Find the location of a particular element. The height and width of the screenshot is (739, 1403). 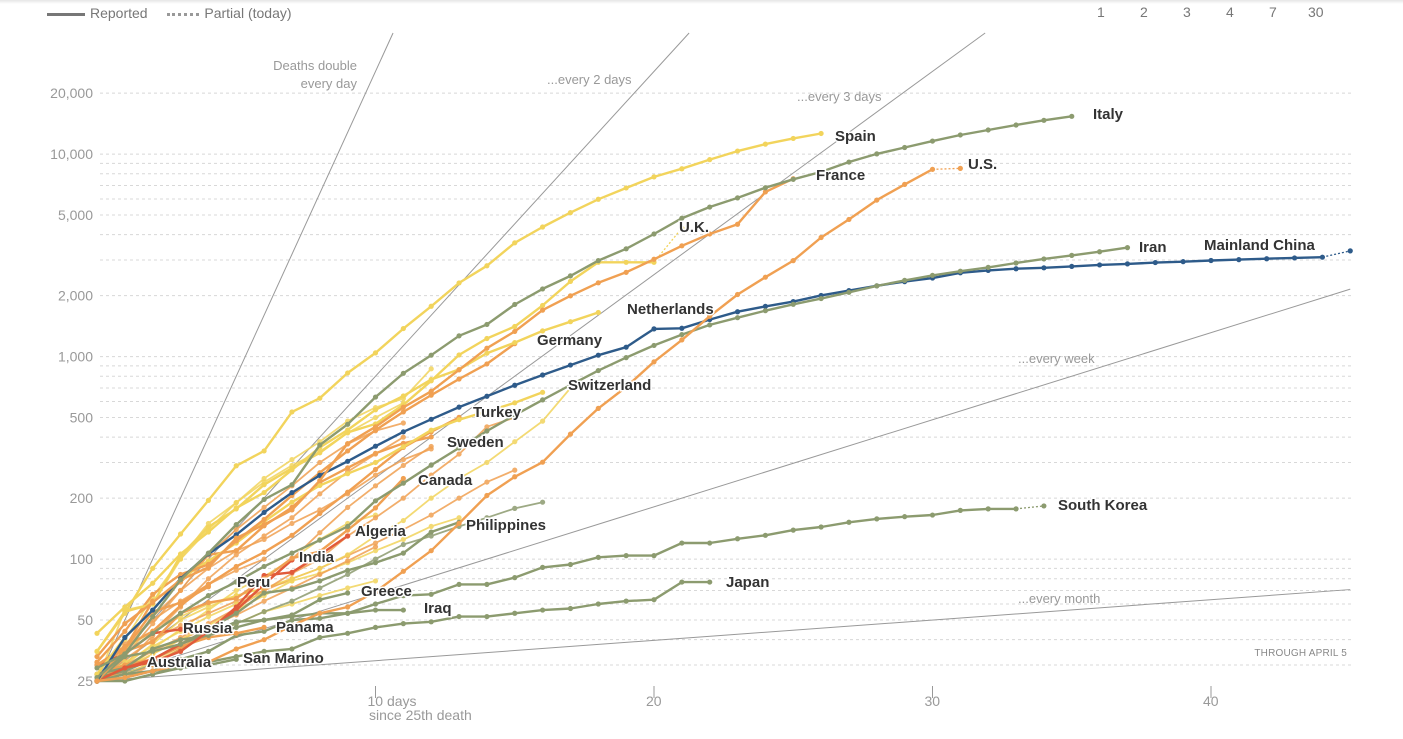

series-line is located at coordinates (250, 579).